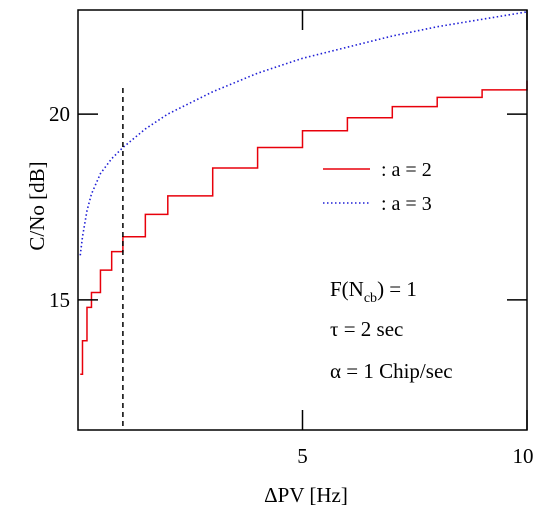 This screenshot has height=508, width=551. I want to click on annotation-f-ncb: F(Ncb) = 1, so click(373, 291).